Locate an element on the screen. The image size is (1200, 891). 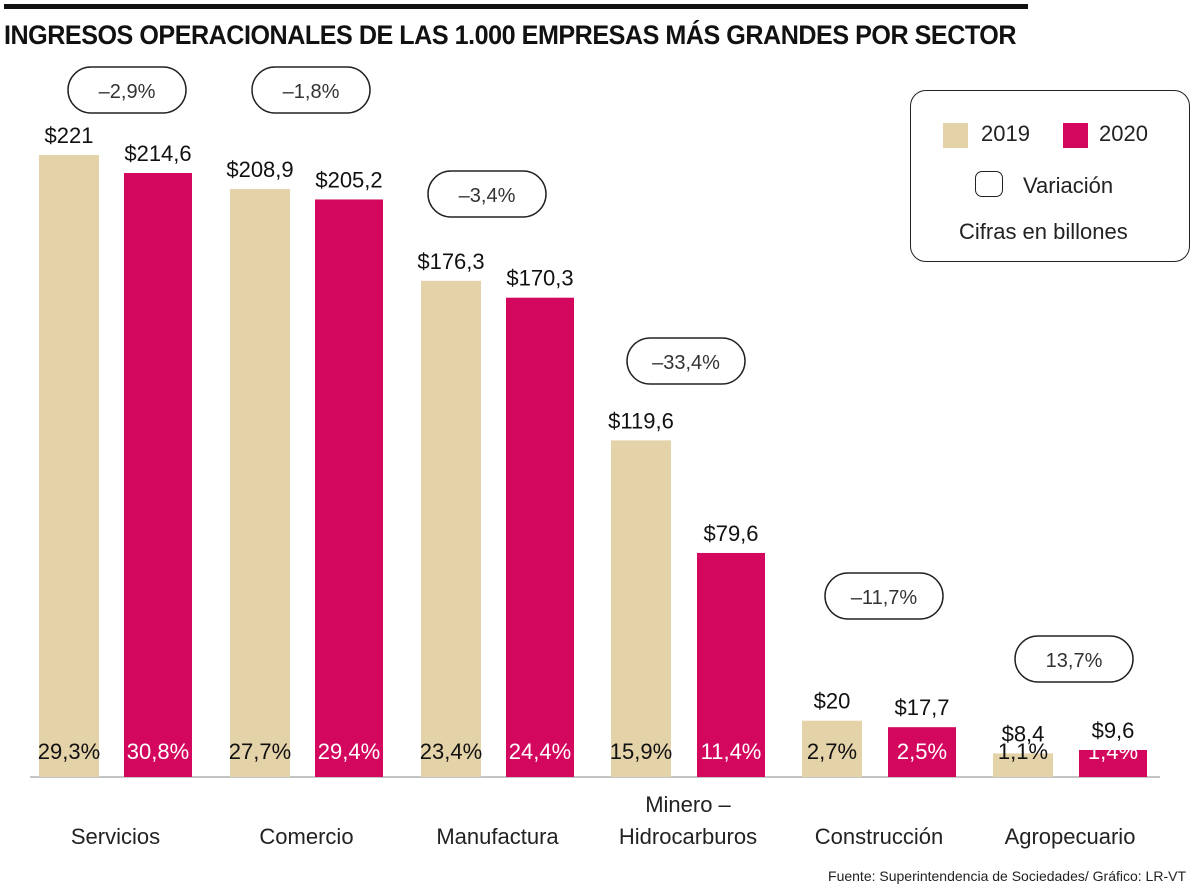
variation-label-4: –11,7% is located at coordinates (884, 598).